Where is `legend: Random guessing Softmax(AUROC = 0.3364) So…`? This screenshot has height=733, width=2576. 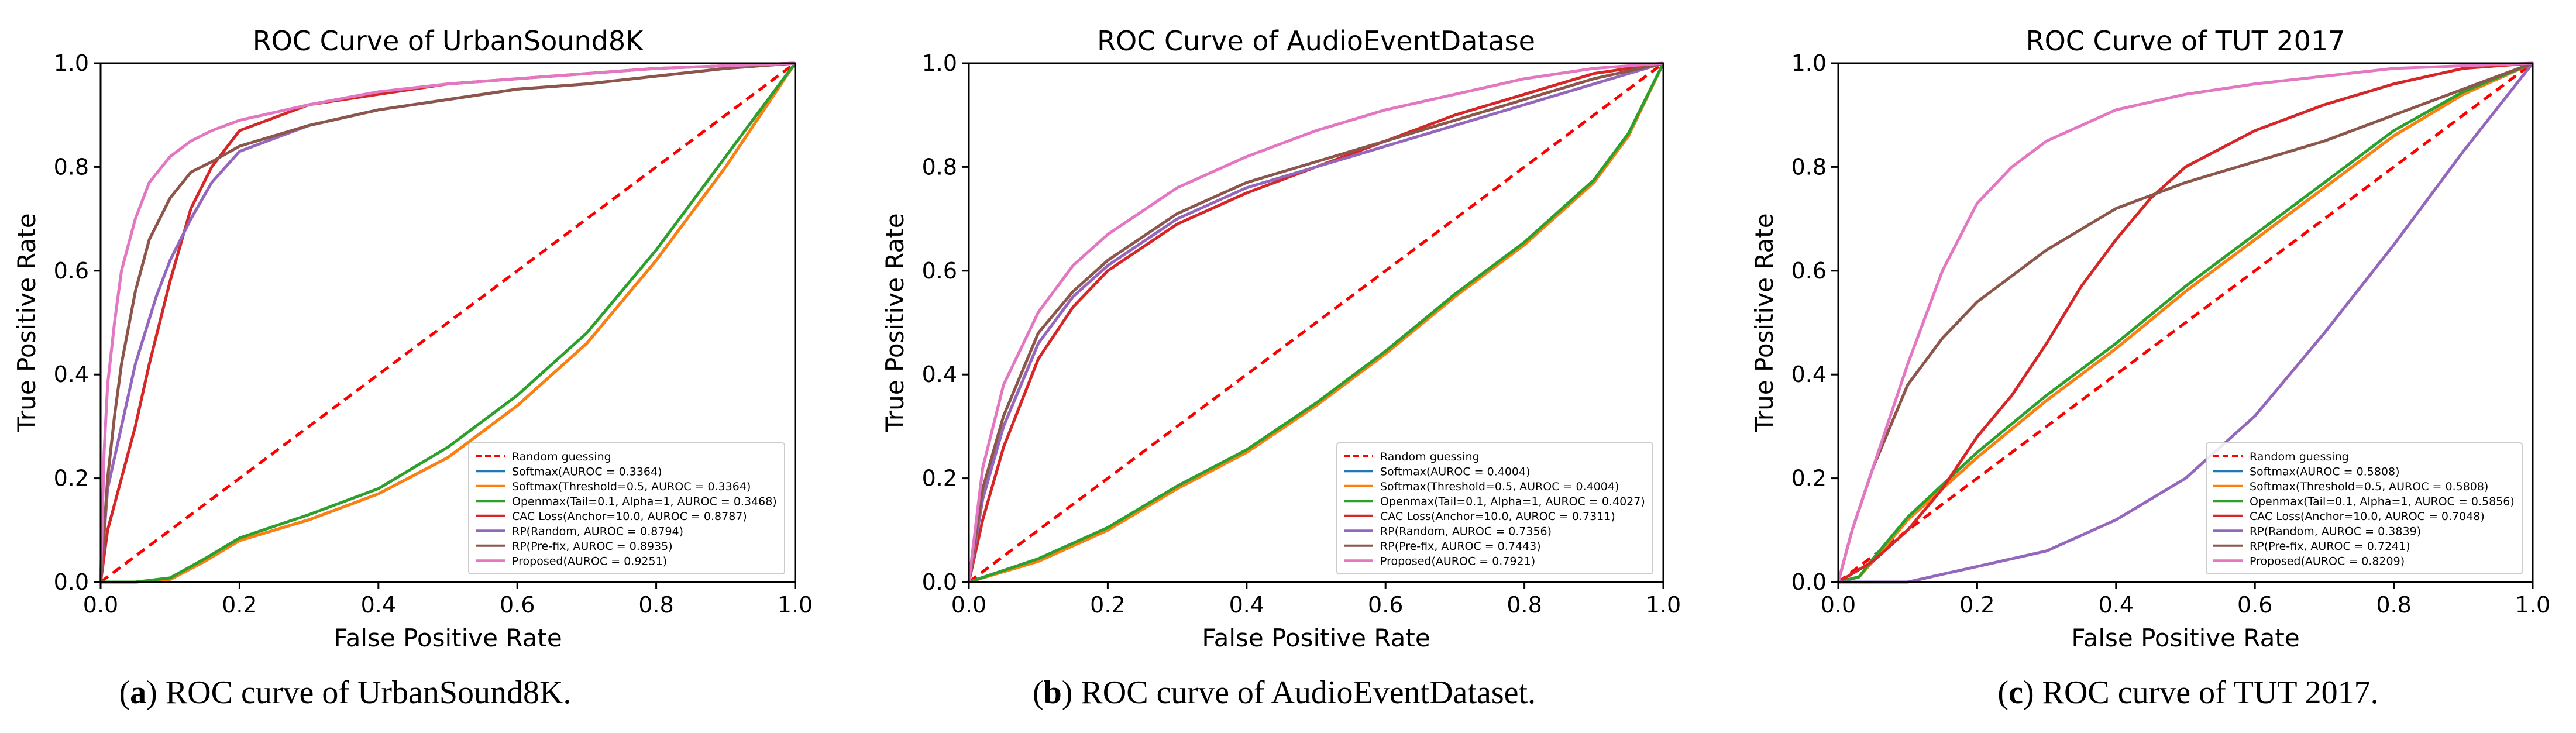 legend: Random guessing Softmax(AUROC = 0.3364) So… is located at coordinates (626, 508).